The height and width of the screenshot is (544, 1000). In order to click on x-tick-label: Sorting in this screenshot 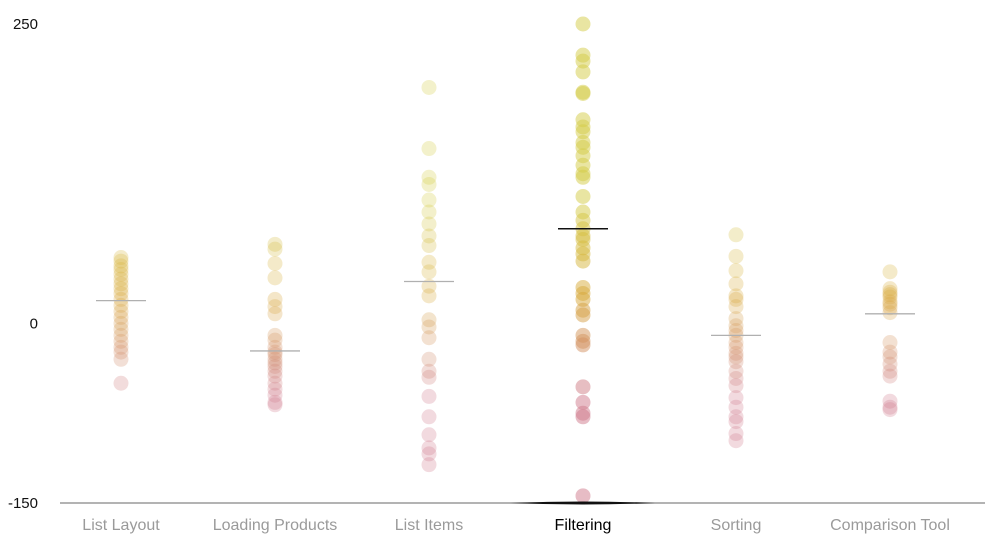, I will do `click(736, 525)`.